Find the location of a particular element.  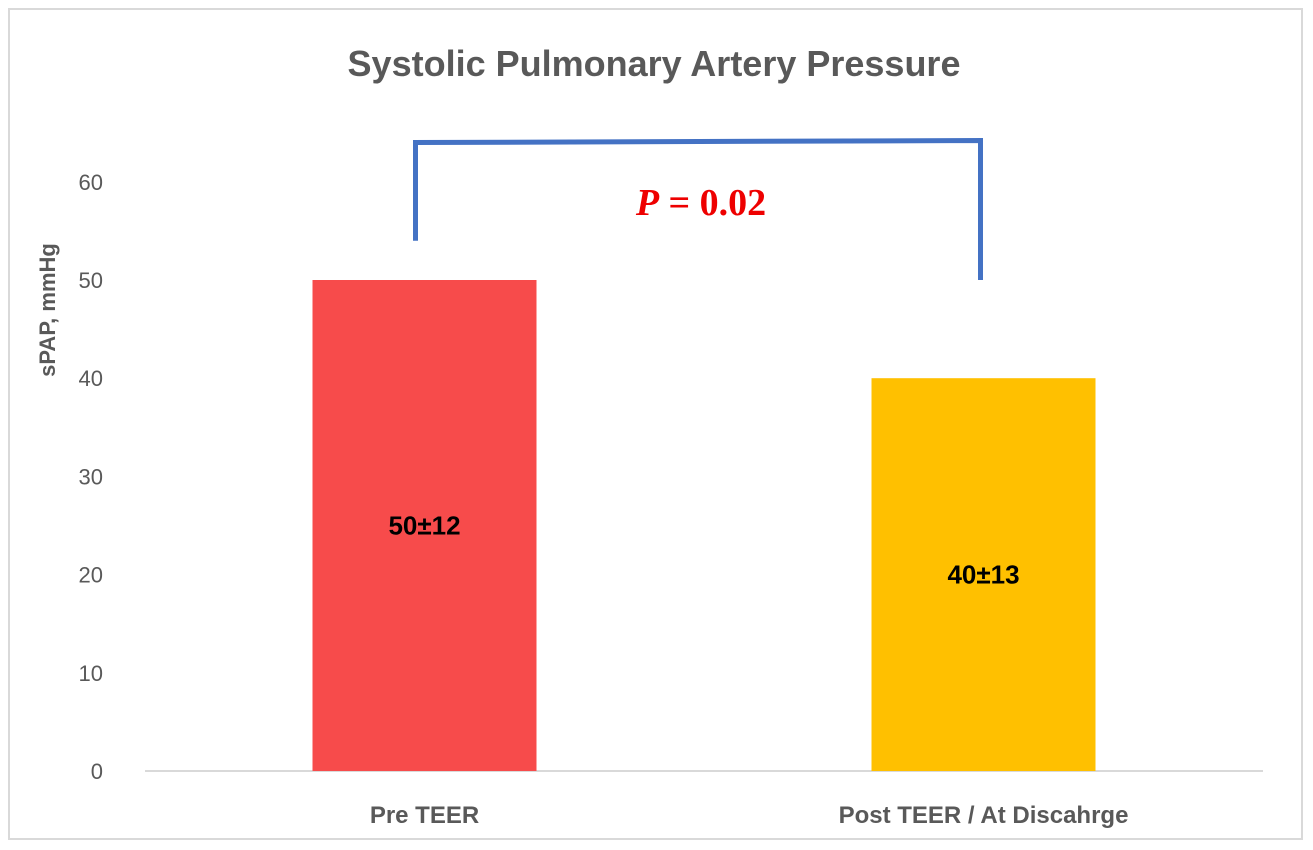

y-tick-label: 50 is located at coordinates (91, 280).